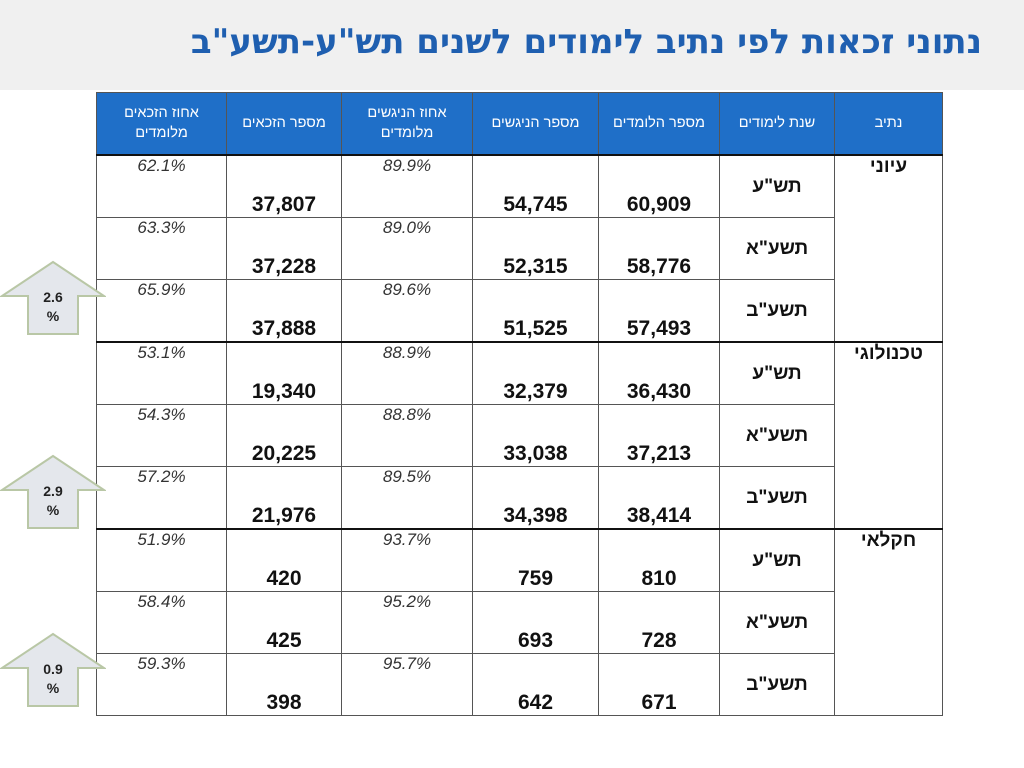 The width and height of the screenshot is (1024, 768). I want to click on header-year: שנת לימודים, so click(777, 124).